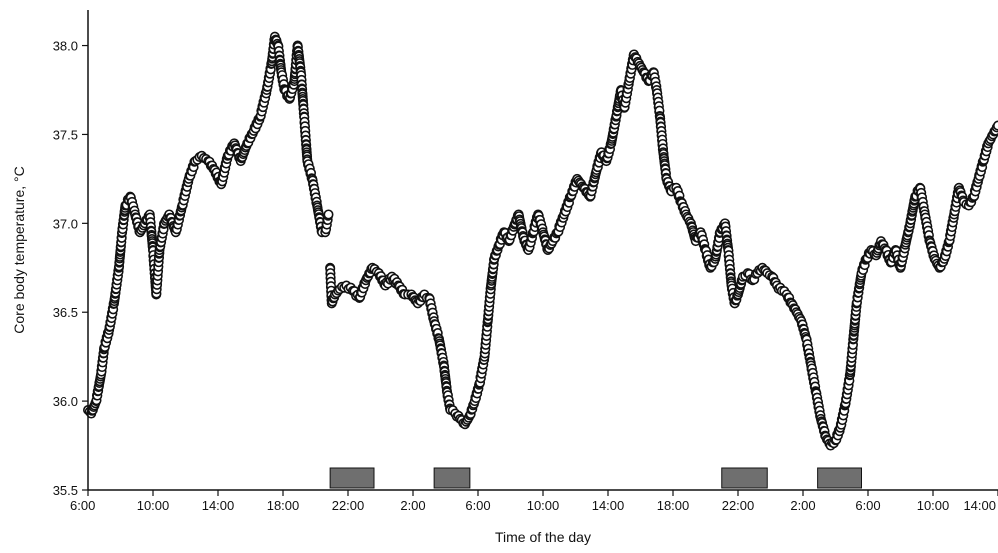 The height and width of the screenshot is (553, 998). Describe the element at coordinates (65, 46) in the screenshot. I see `y-tick-label: 38.0` at that location.